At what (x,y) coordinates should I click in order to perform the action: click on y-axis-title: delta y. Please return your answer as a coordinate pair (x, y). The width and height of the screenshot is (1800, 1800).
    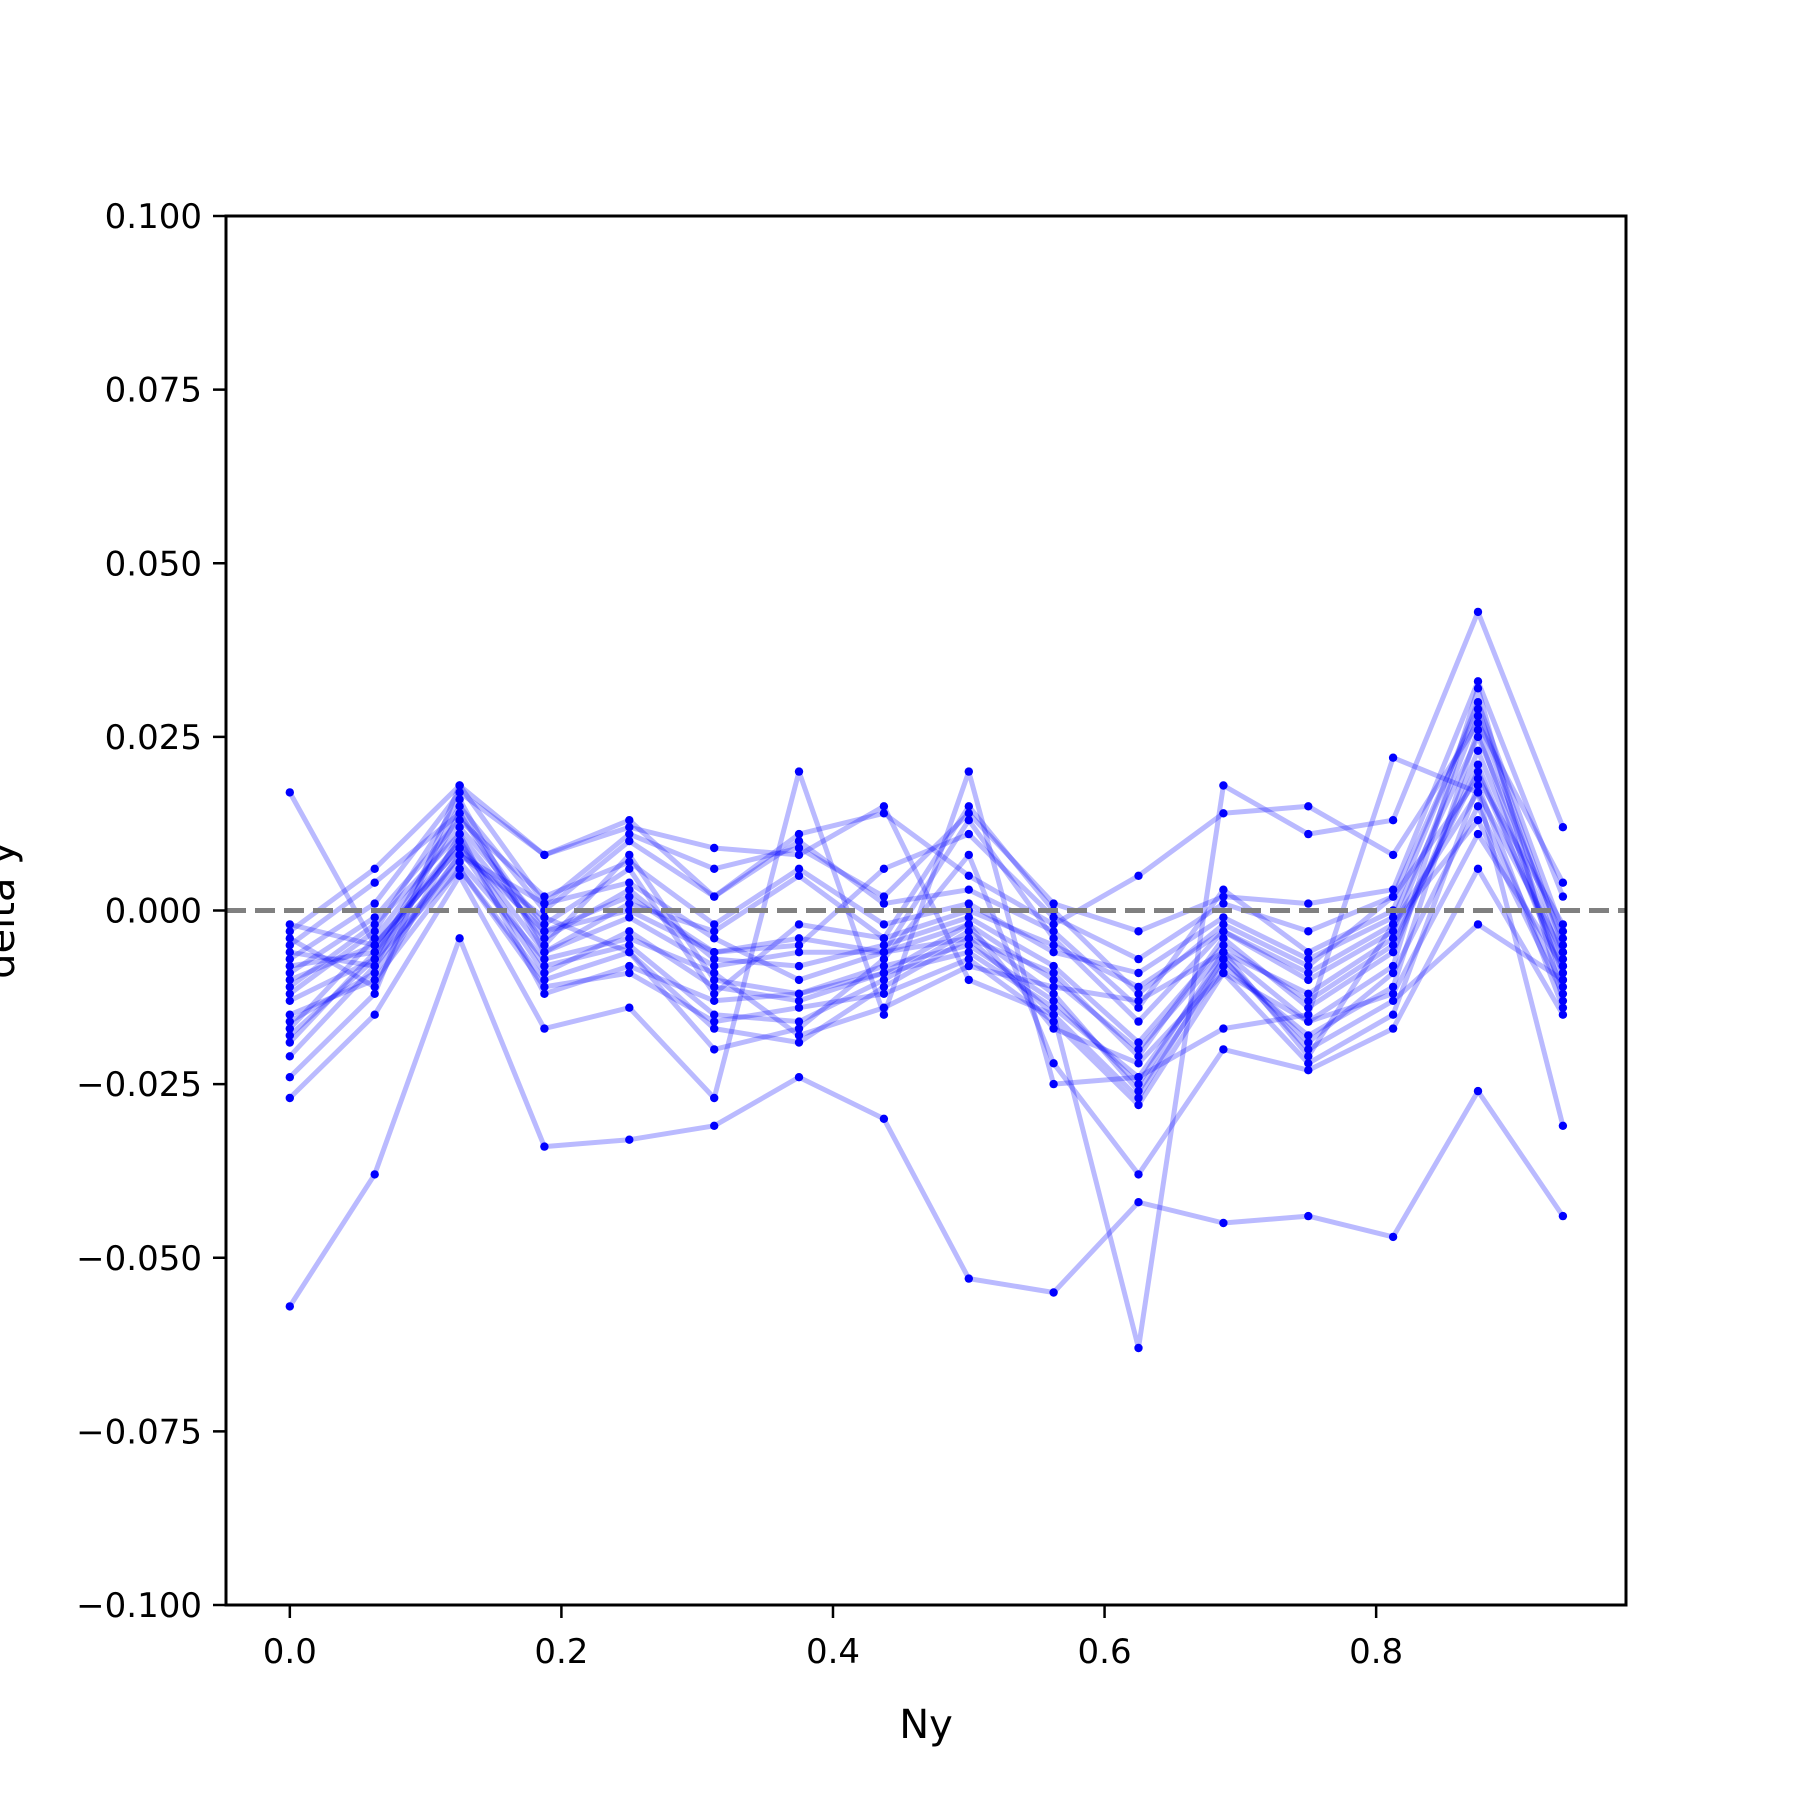
    Looking at the image, I should click on (12, 910).